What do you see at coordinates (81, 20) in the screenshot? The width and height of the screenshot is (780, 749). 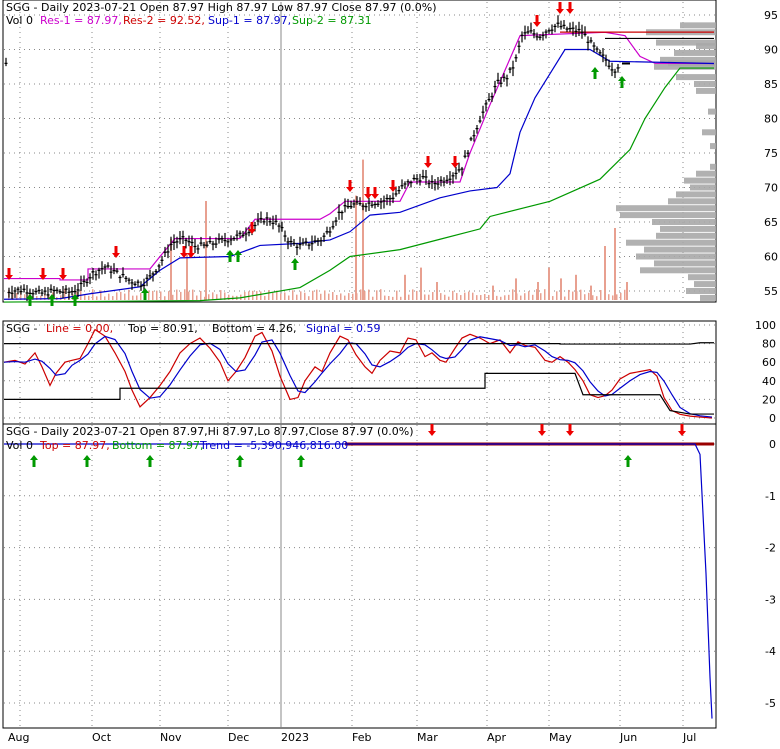 I see `panel1-legend-res1: Res-1 = 87.97,` at bounding box center [81, 20].